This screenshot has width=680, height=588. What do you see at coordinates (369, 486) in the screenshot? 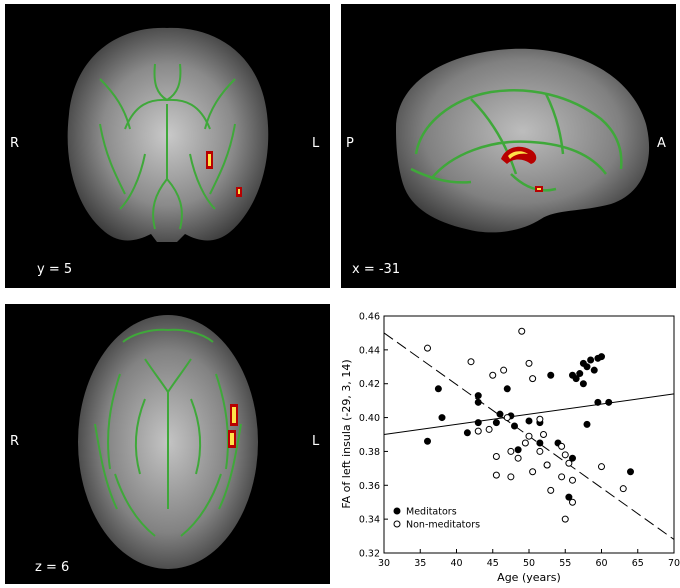
I see `y-tick-label: 0.36` at bounding box center [369, 486].